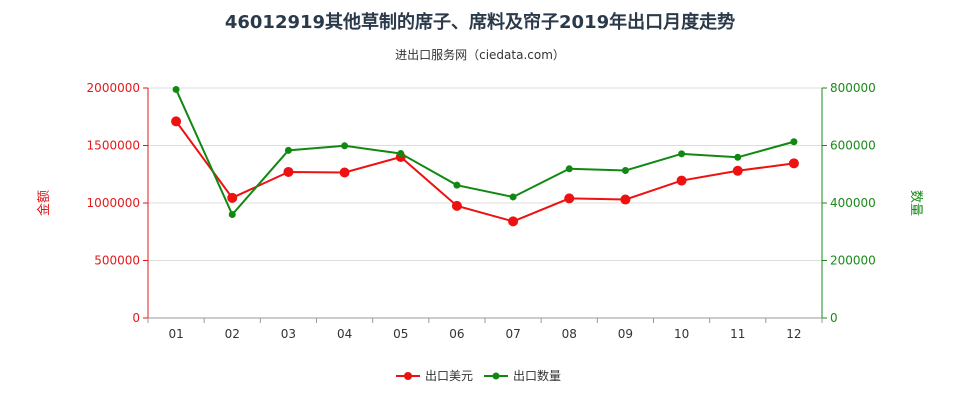  I want to click on right-tick-label: 0, so click(834, 318).